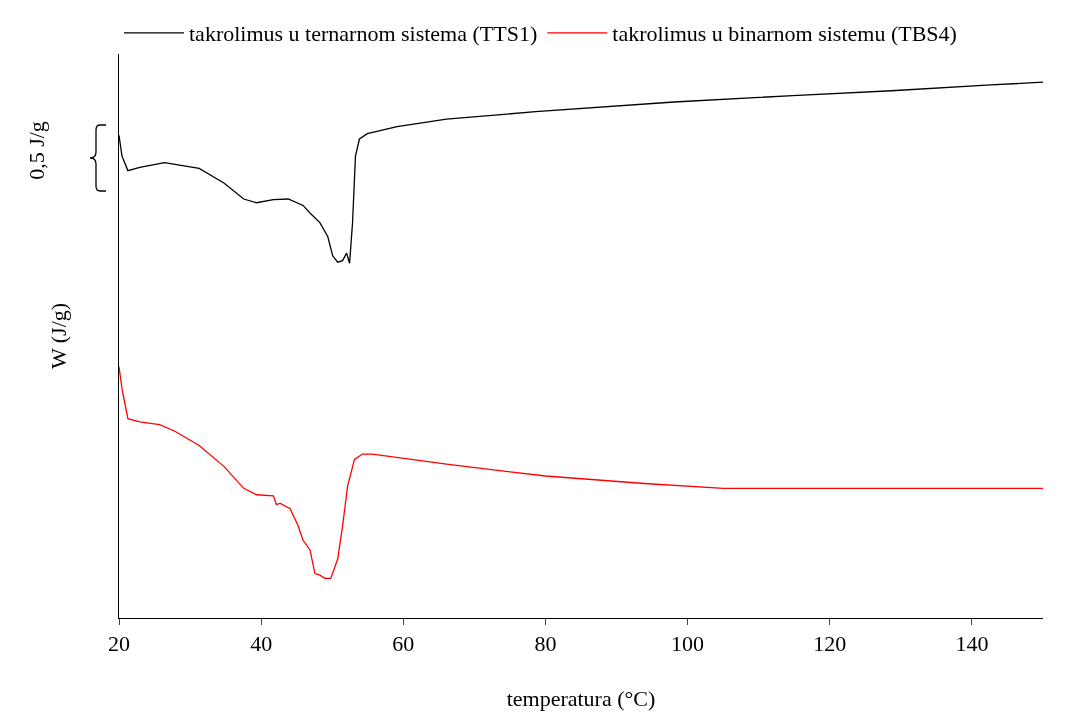 This screenshot has height=713, width=1071. I want to click on text: 0,5 J/g, so click(37, 150).